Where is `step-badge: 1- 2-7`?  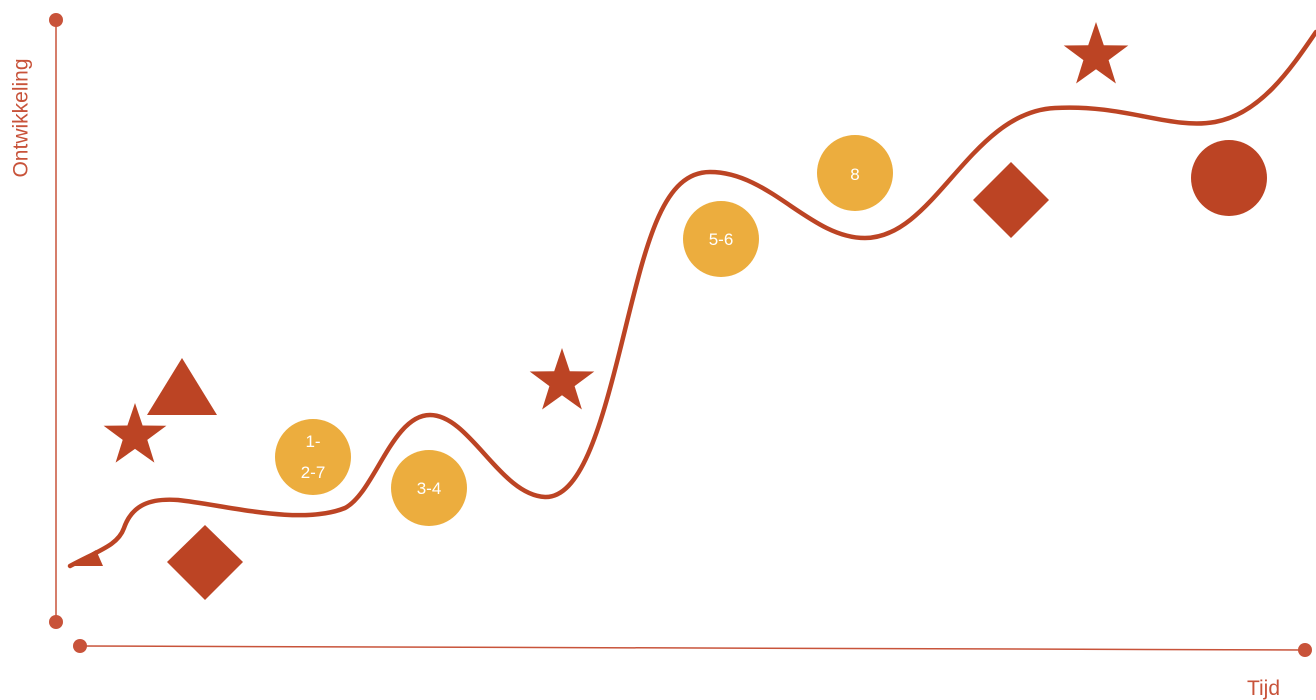 step-badge: 1- 2-7 is located at coordinates (313, 457).